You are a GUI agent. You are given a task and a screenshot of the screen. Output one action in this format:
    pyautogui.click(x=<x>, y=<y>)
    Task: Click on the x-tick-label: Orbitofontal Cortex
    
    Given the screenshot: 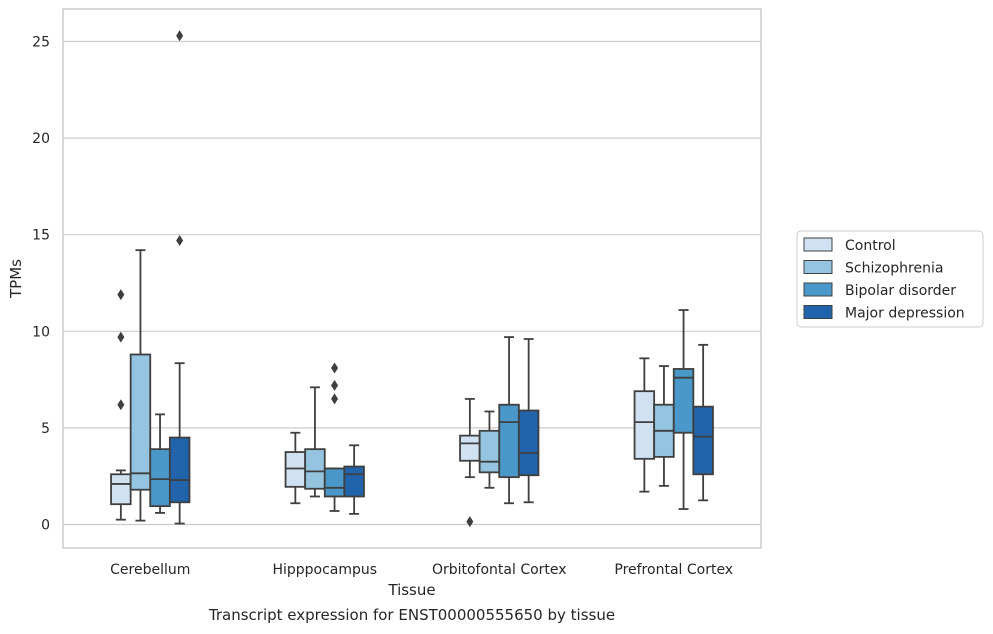 What is the action you would take?
    pyautogui.click(x=499, y=570)
    